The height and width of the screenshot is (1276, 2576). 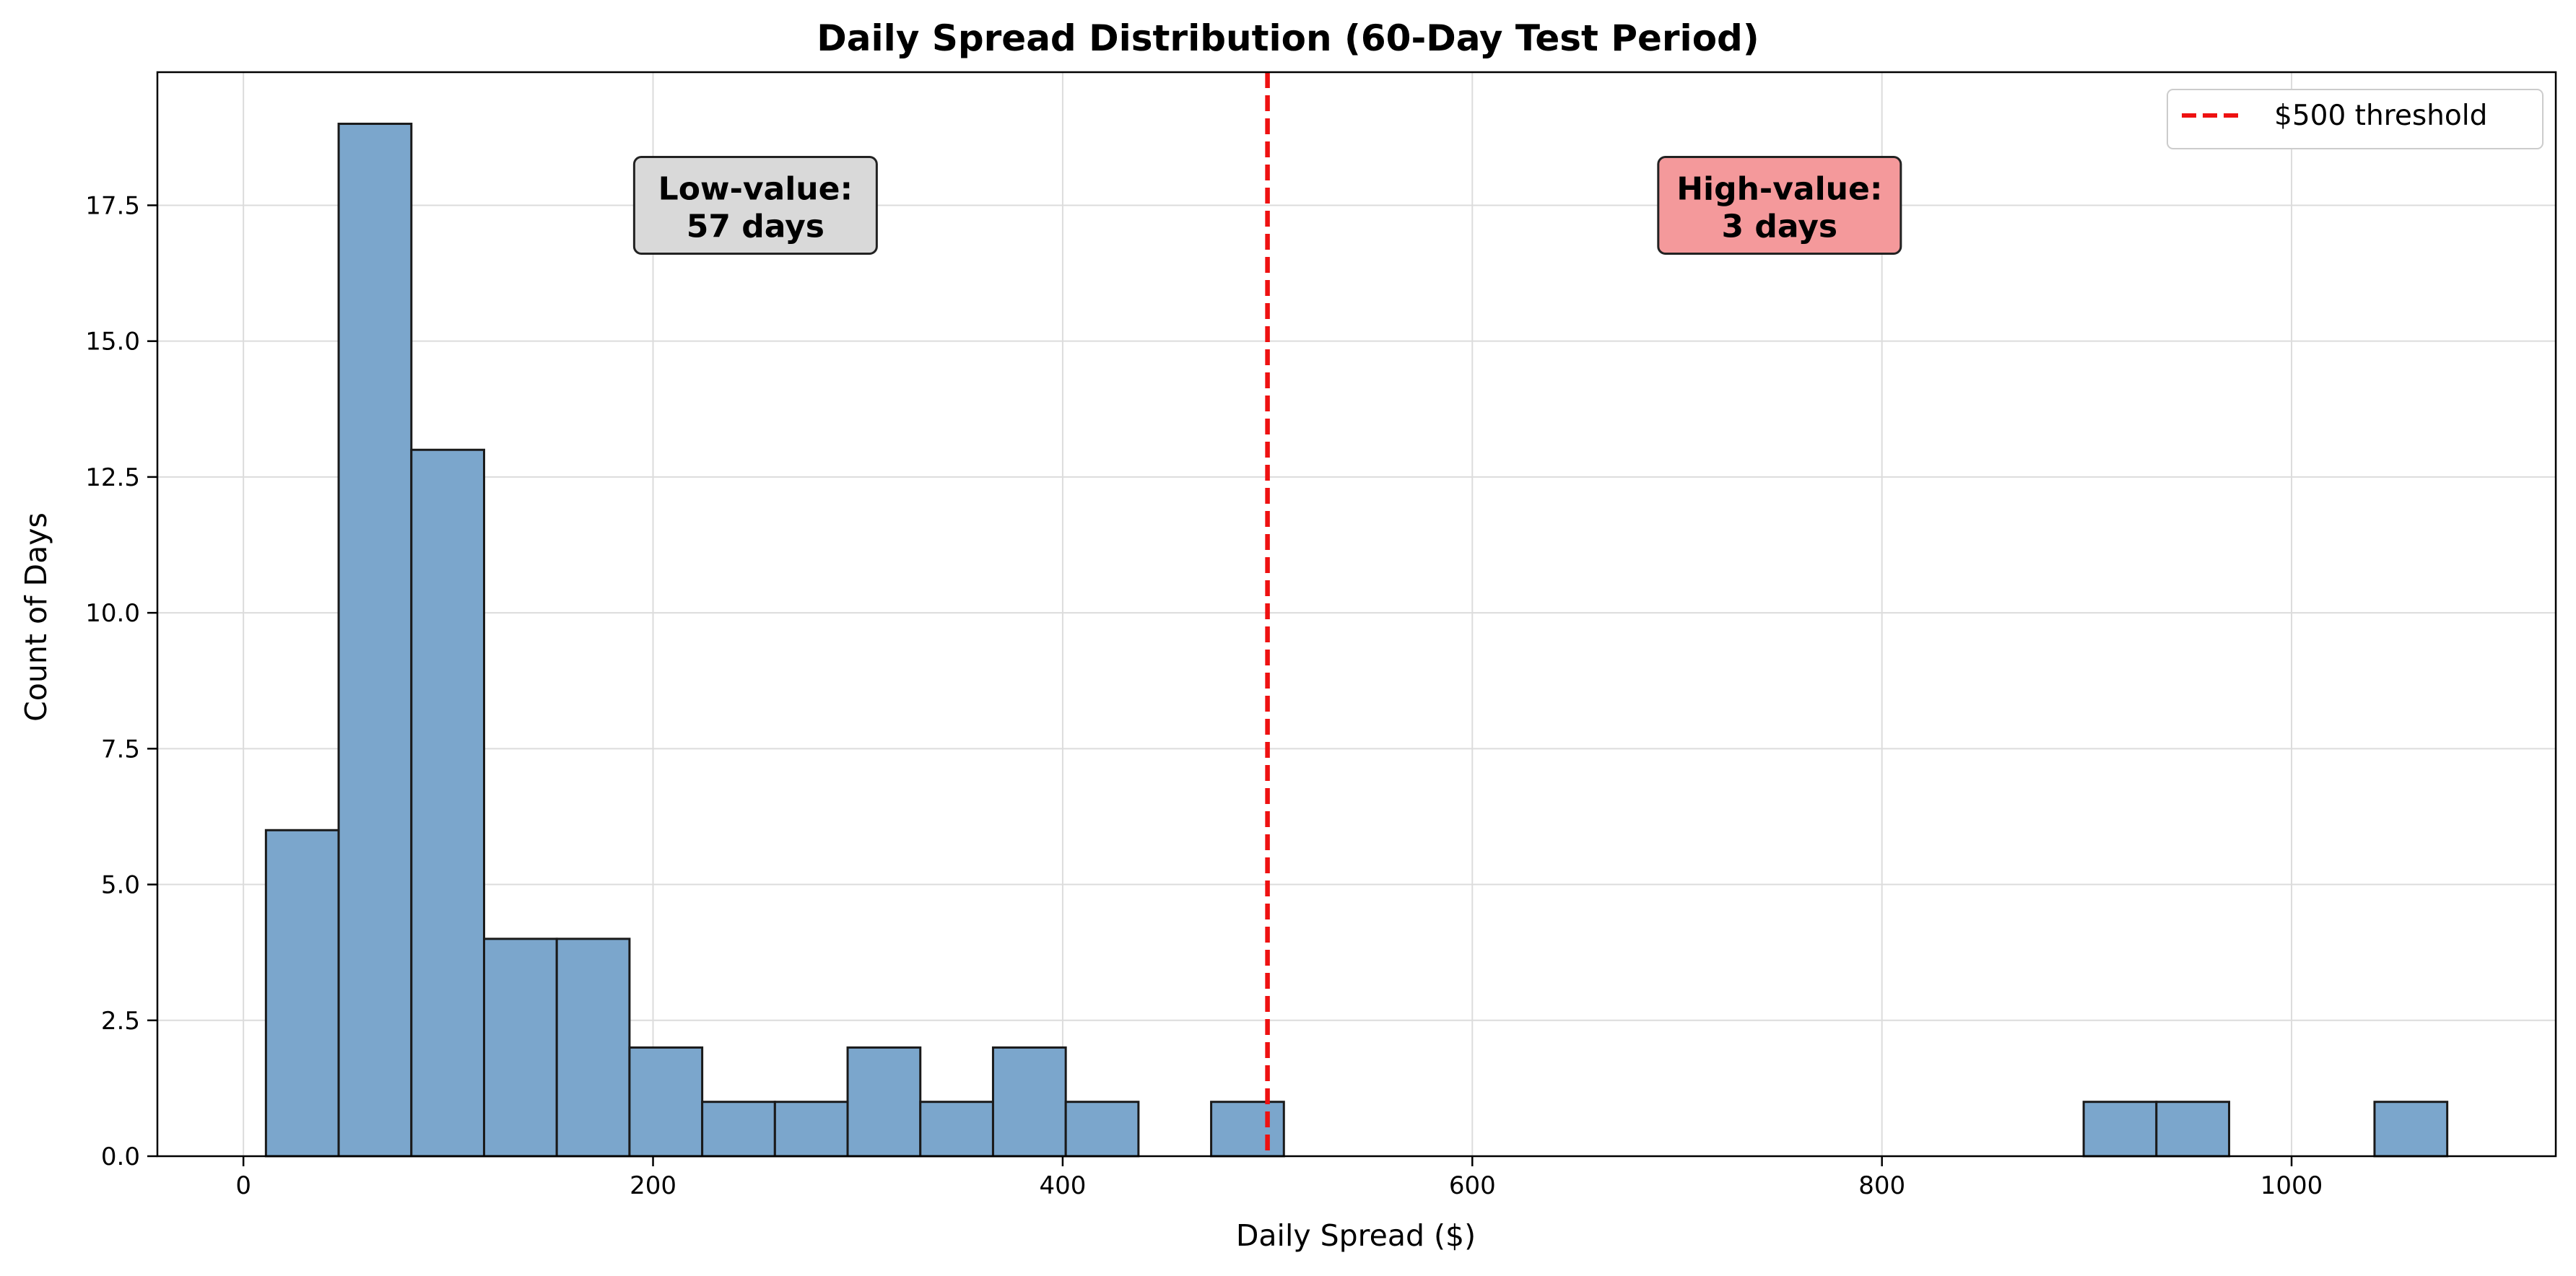 I want to click on x-tick-label: 0, so click(x=243, y=1185).